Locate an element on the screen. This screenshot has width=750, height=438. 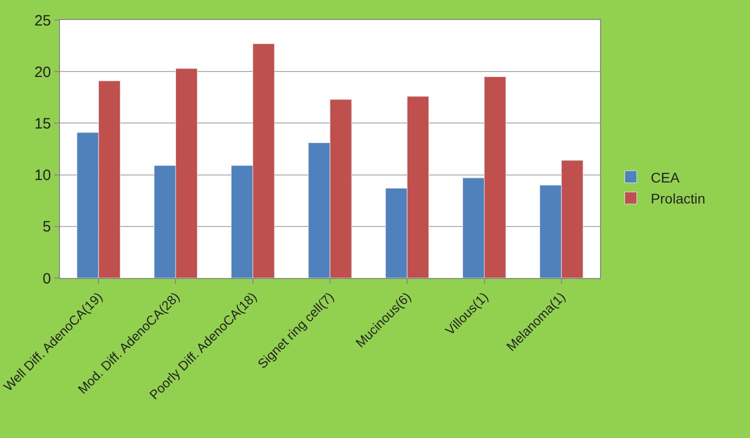
legend-label: Prolactin is located at coordinates (678, 198).